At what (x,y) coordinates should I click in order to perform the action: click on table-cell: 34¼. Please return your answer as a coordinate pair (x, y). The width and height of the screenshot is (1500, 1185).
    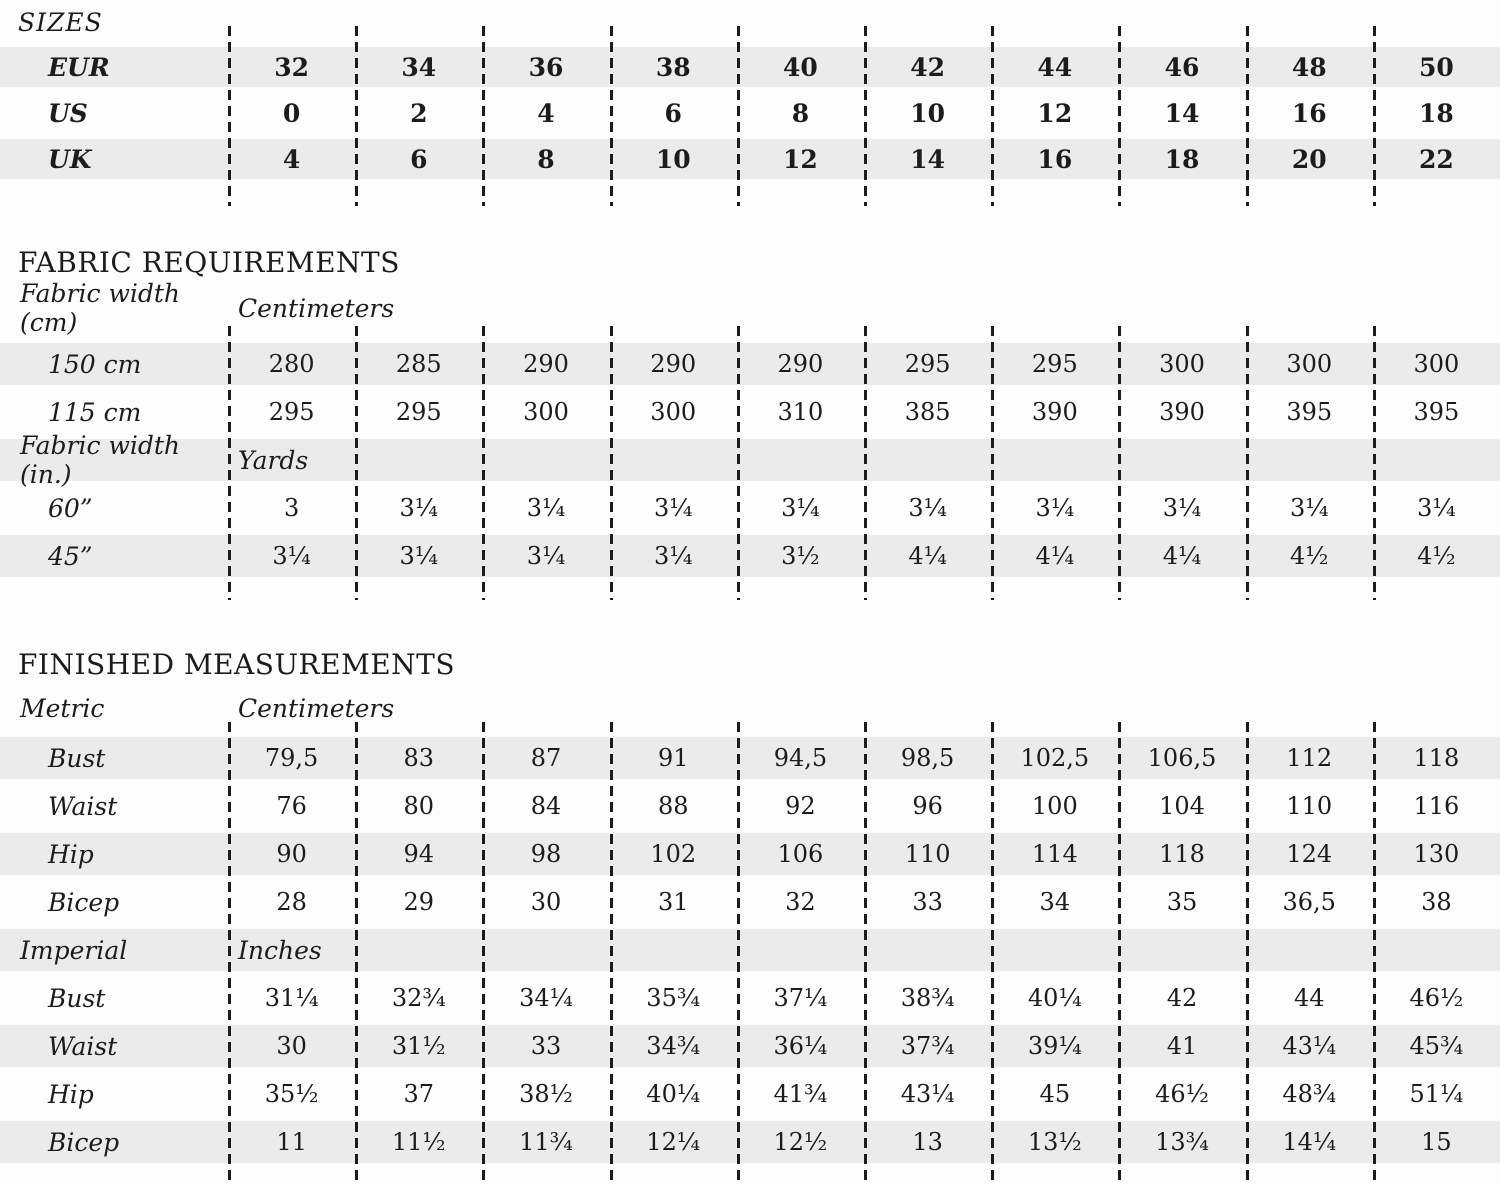
    Looking at the image, I should click on (546, 998).